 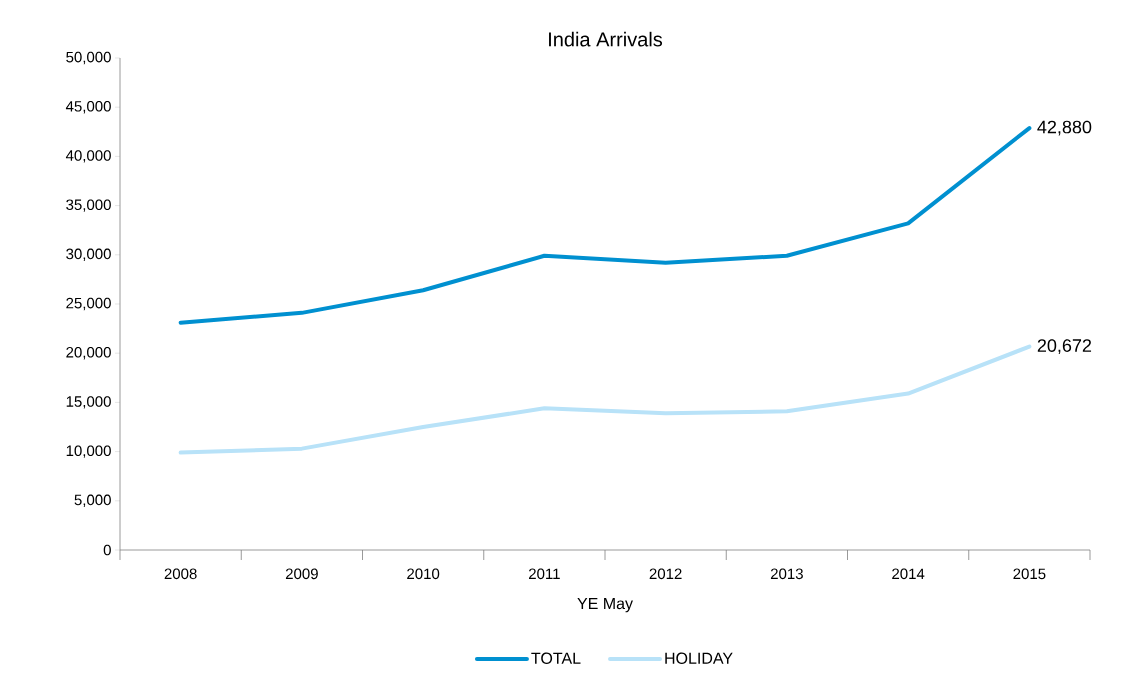 What do you see at coordinates (88, 254) in the screenshot?
I see `y-tick-label: 30,000` at bounding box center [88, 254].